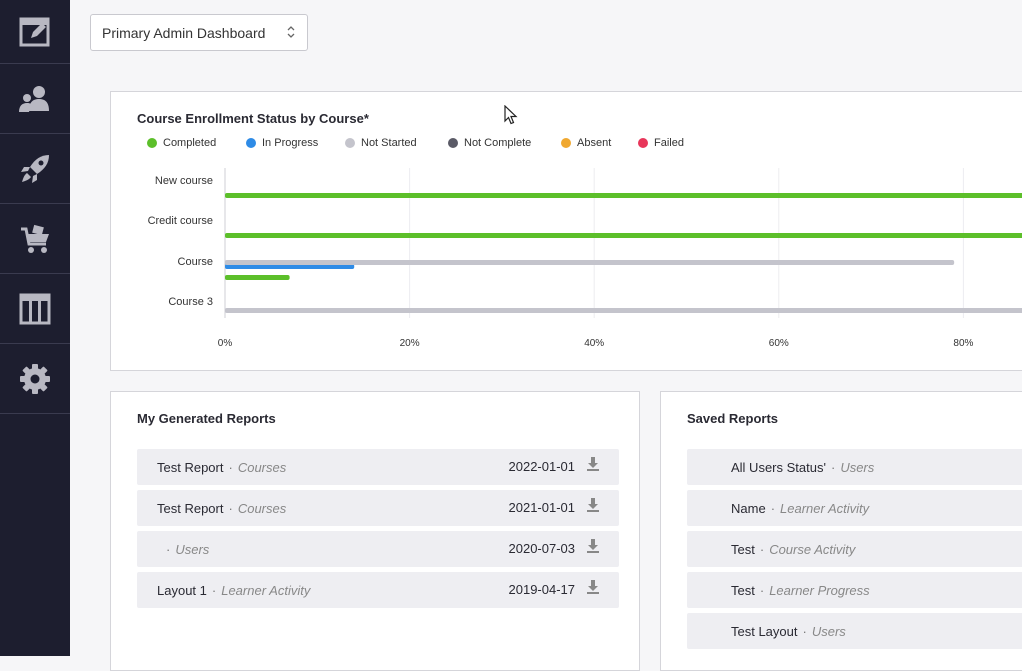 The width and height of the screenshot is (1022, 671). What do you see at coordinates (498, 143) in the screenshot?
I see `legend-label: Not Complete` at bounding box center [498, 143].